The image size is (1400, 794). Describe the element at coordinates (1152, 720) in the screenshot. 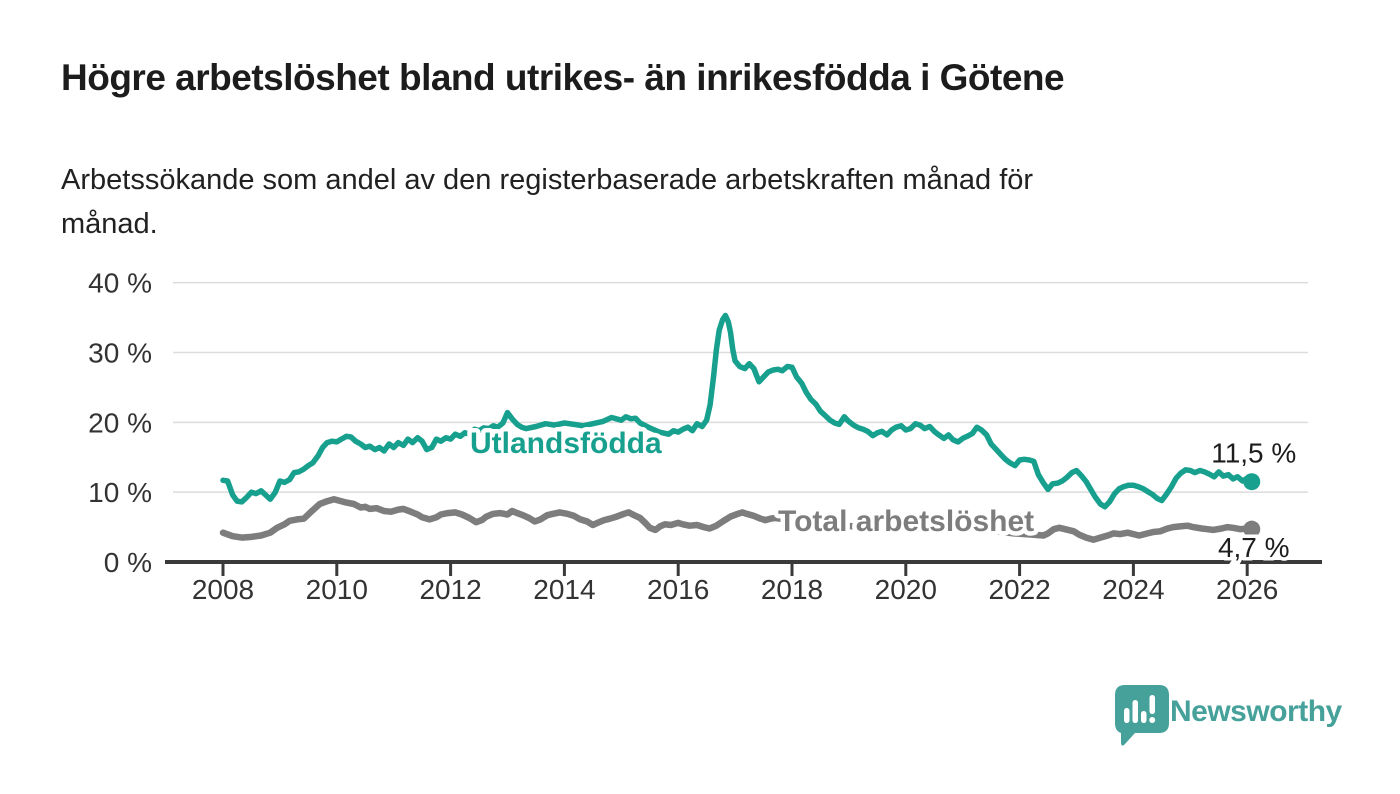

I see `exclamation-dot-icon` at that location.